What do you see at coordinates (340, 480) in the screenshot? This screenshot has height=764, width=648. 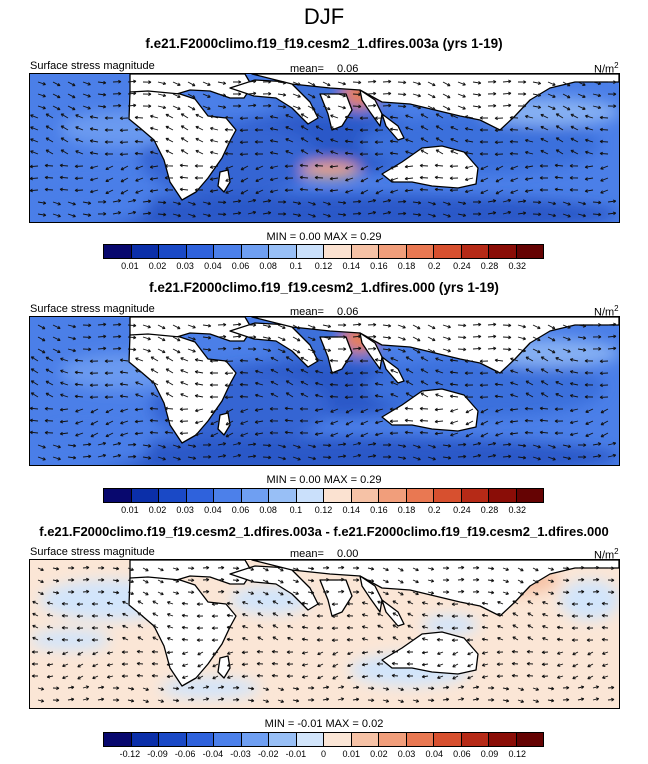 I see `panel-2-max-label: MAX =` at bounding box center [340, 480].